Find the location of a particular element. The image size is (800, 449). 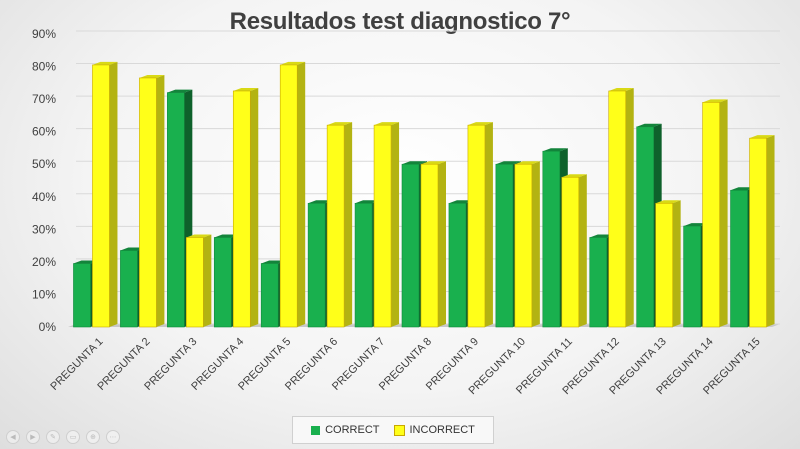

slideshow-controls: ◀ ▶ ✎ ▭ ⊕ ⋯ is located at coordinates (63, 437).